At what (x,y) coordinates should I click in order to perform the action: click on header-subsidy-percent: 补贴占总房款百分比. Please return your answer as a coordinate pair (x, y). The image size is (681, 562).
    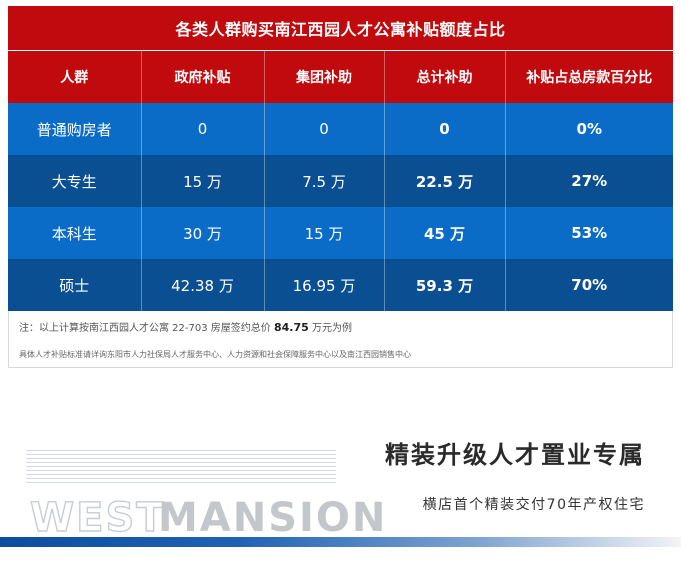
    Looking at the image, I should click on (589, 78).